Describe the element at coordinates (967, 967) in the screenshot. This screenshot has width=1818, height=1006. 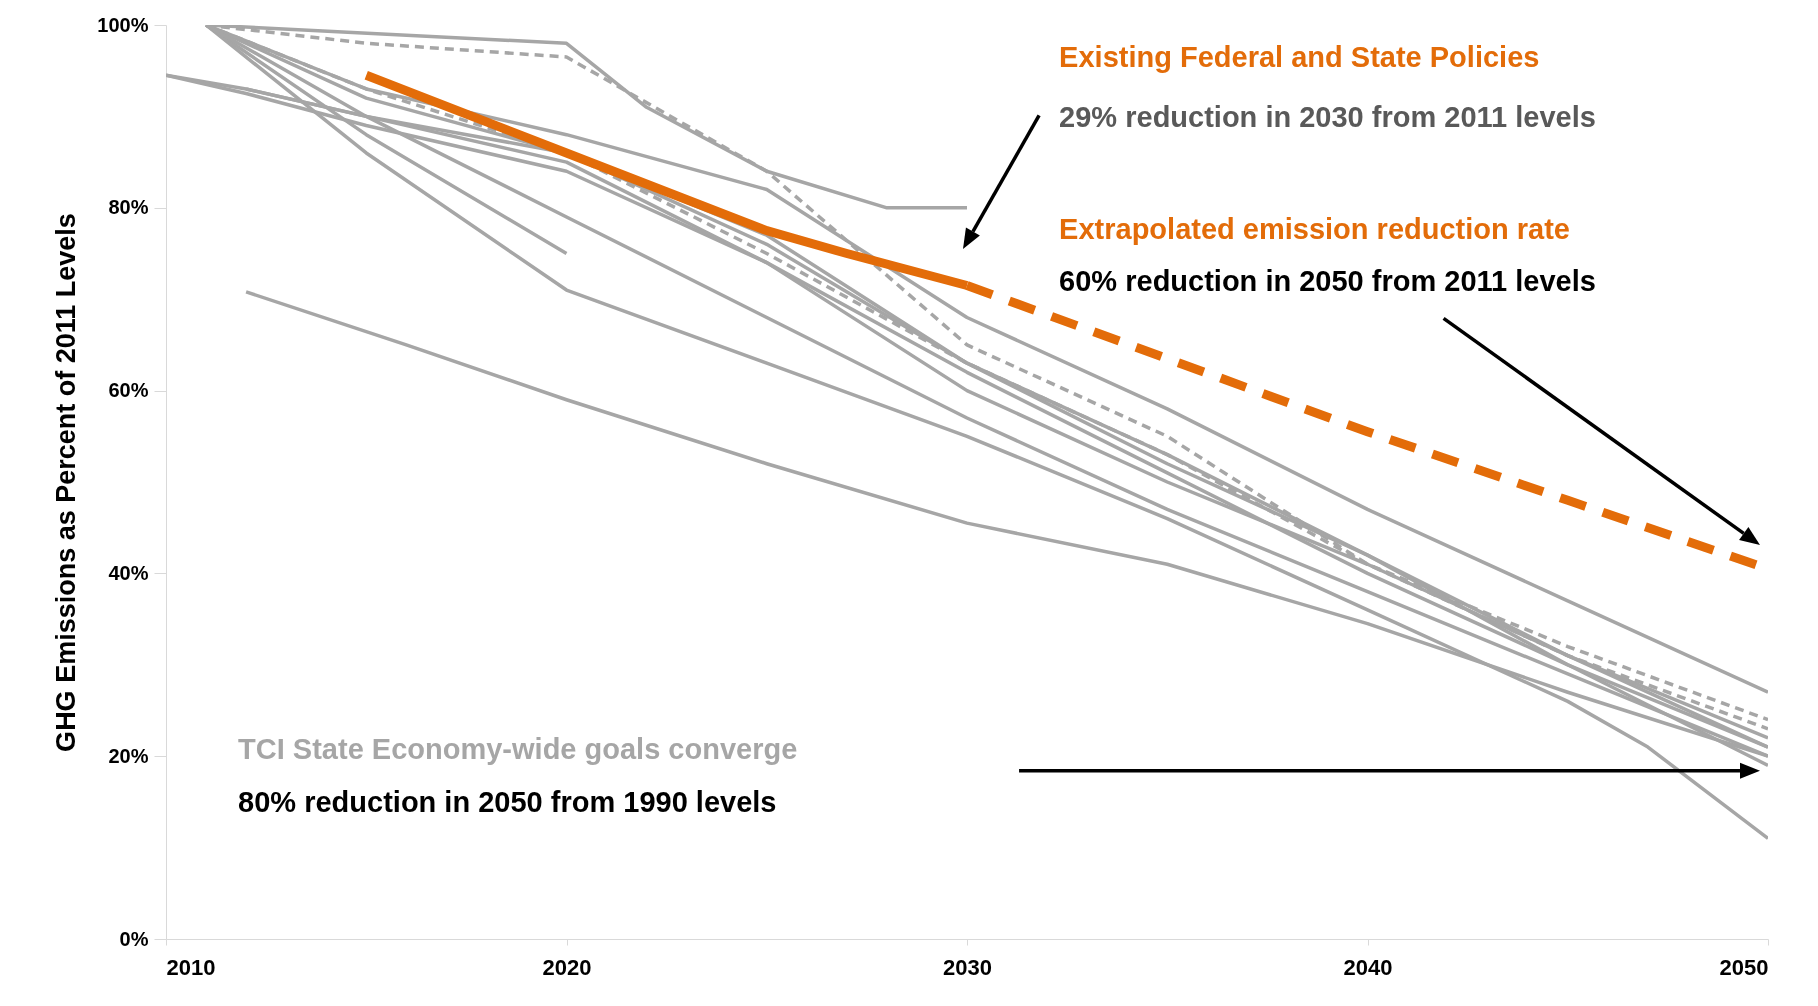
I see `x-tick-label: 2030` at that location.